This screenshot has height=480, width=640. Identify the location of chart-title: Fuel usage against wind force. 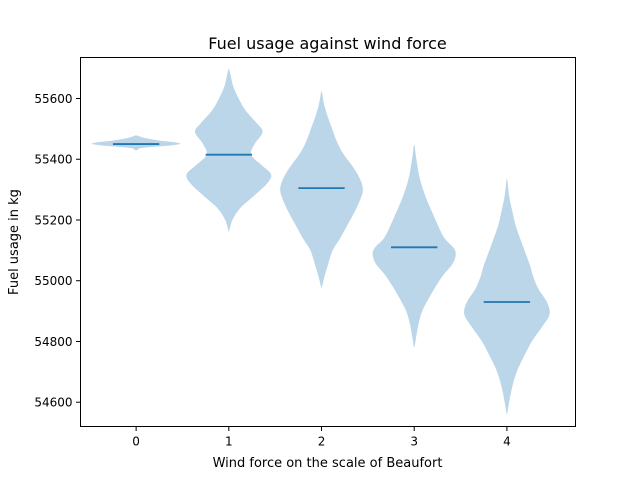
(327, 43).